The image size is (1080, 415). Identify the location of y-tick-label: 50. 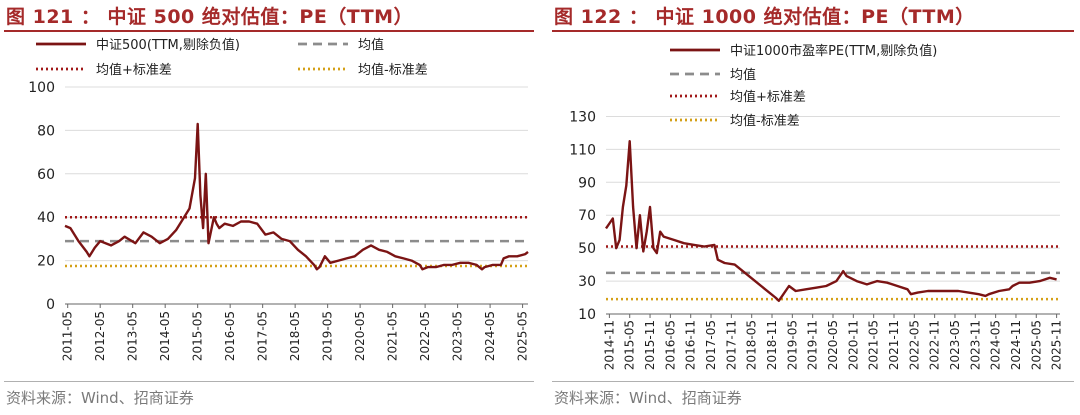
(587, 249).